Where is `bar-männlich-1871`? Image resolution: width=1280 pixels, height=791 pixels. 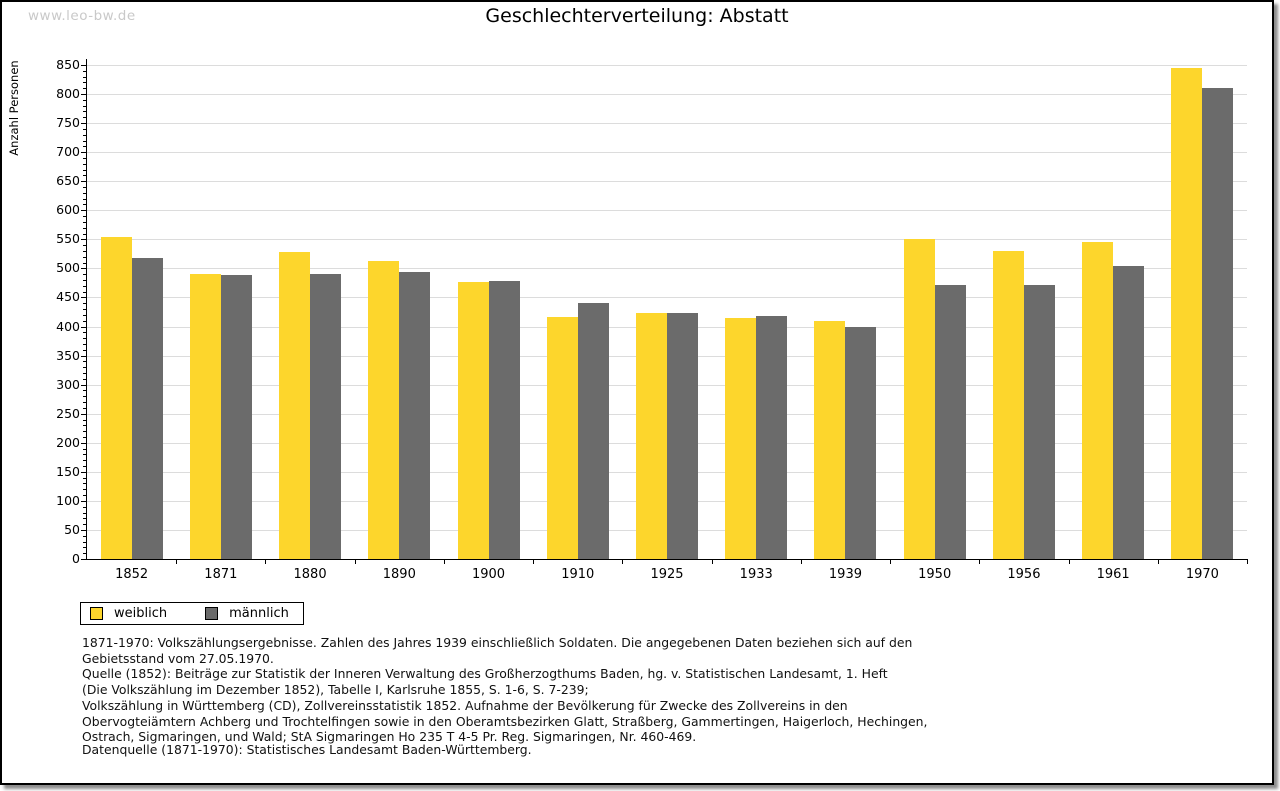
bar-männlich-1871 is located at coordinates (236, 416).